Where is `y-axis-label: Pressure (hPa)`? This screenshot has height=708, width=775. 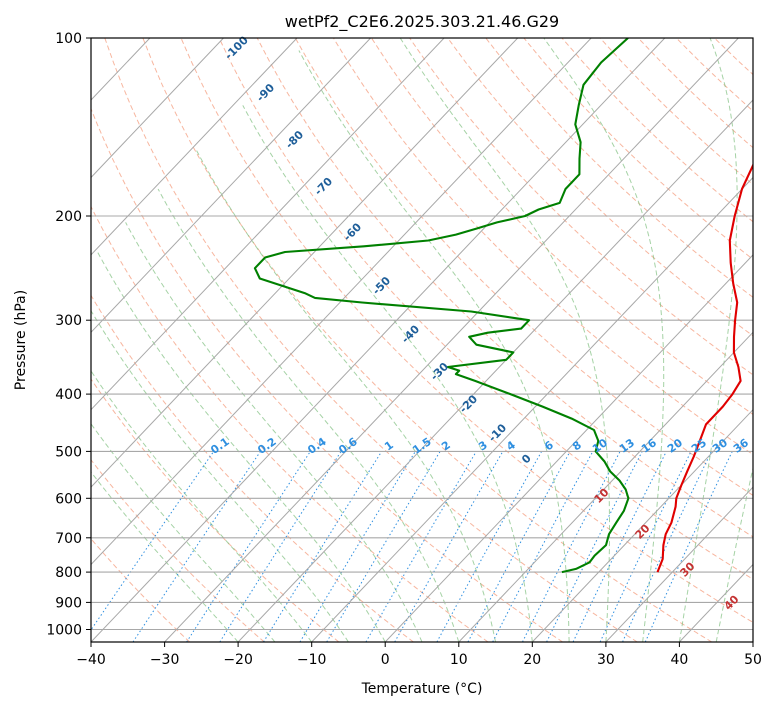
y-axis-label: Pressure (hPa) is located at coordinates (21, 340).